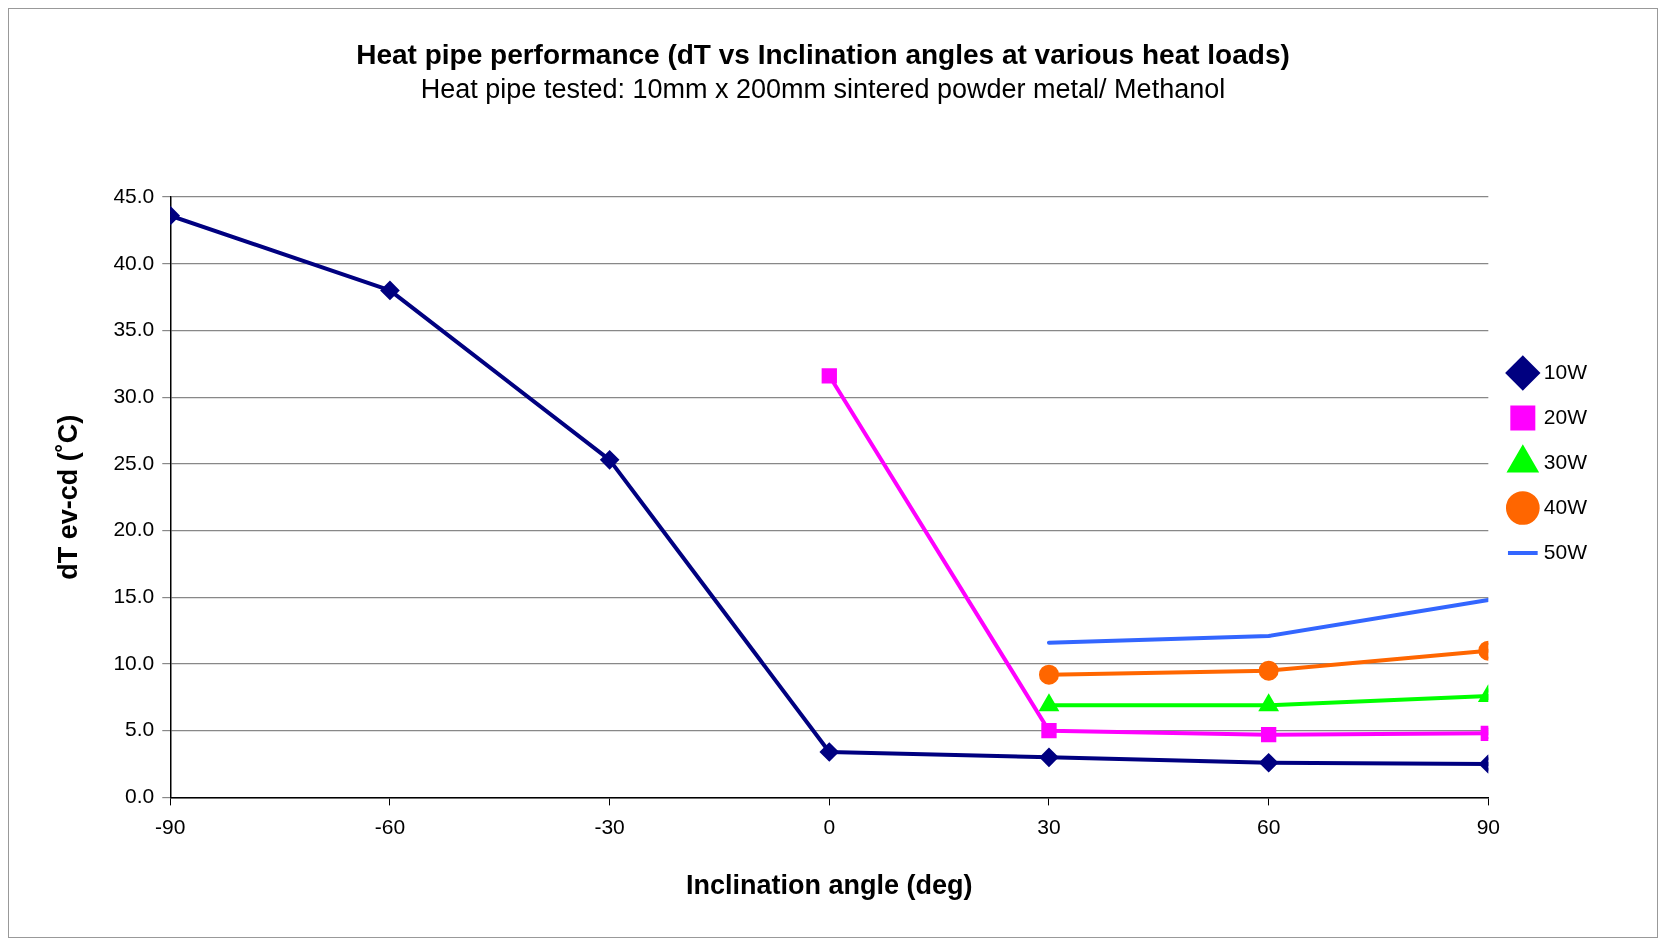 This screenshot has width=1666, height=946. Describe the element at coordinates (67, 497) in the screenshot. I see `y-axis-title: dT ev-cd (˚C)` at that location.